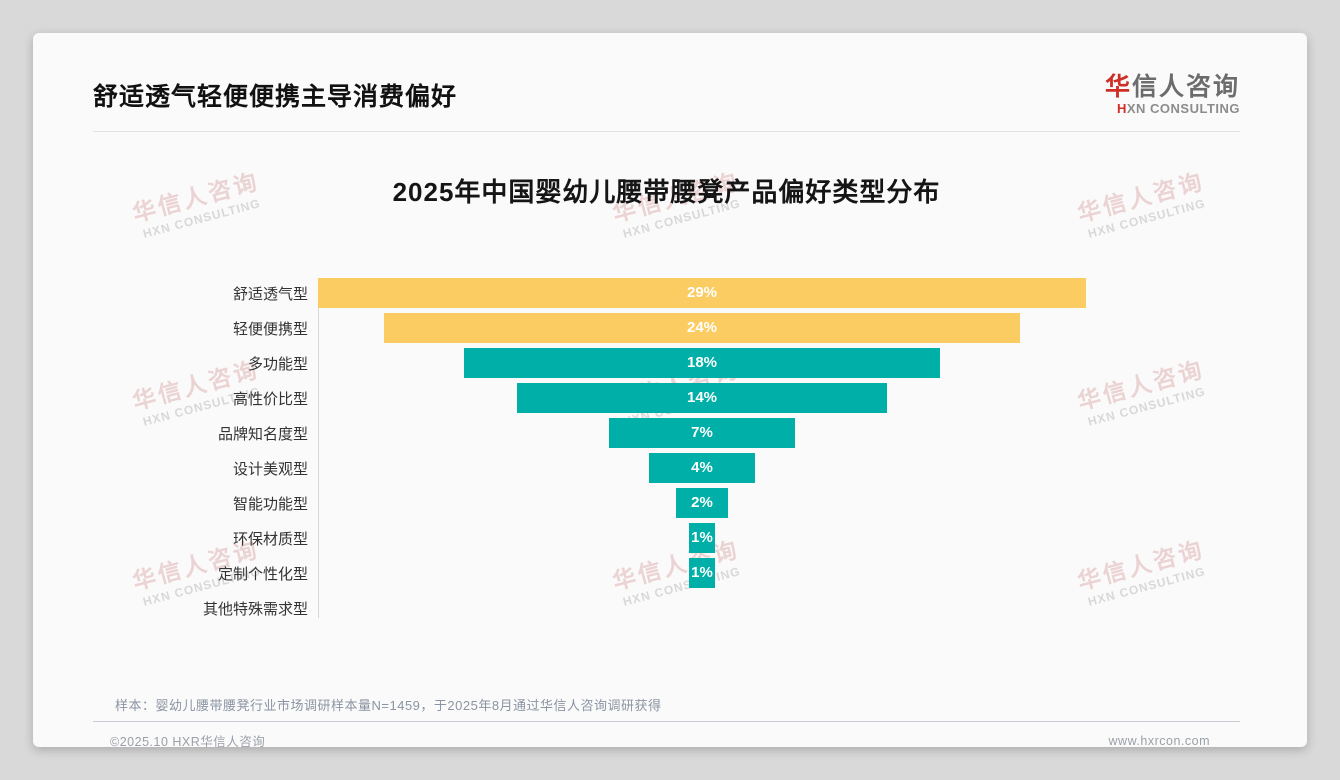 The width and height of the screenshot is (1340, 780). Describe the element at coordinates (666, 721) in the screenshot. I see `footer-divider` at that location.